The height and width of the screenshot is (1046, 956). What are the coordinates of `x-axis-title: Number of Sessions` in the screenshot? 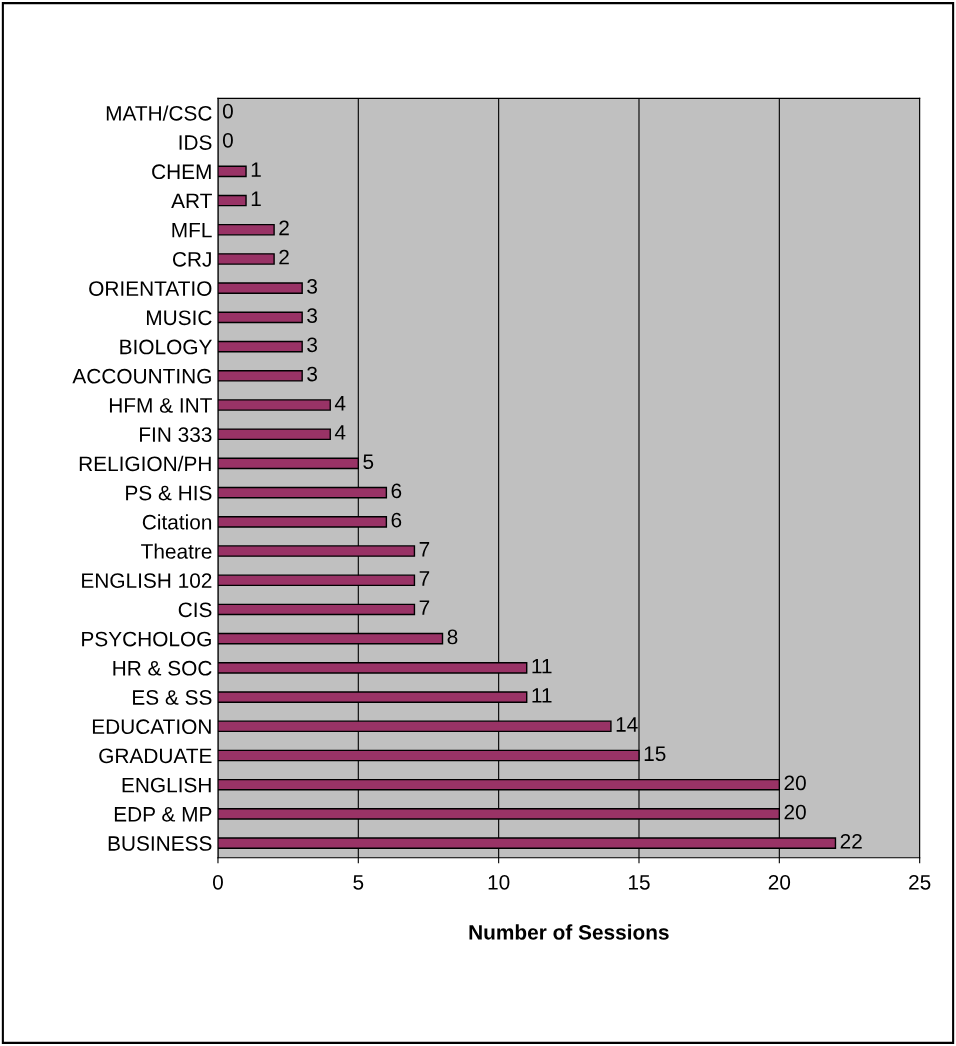 It's located at (569, 932).